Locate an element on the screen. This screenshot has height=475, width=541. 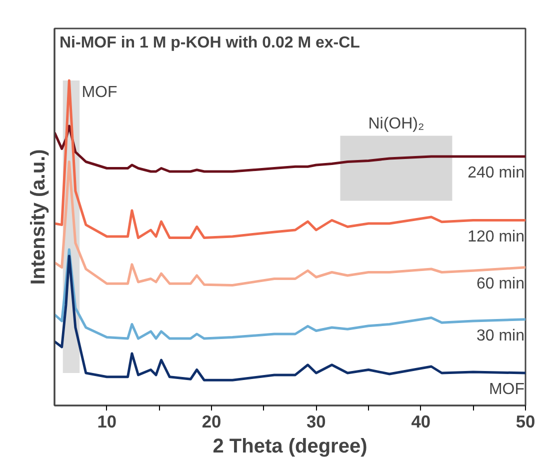
series-label: 60 min is located at coordinates (500, 284).